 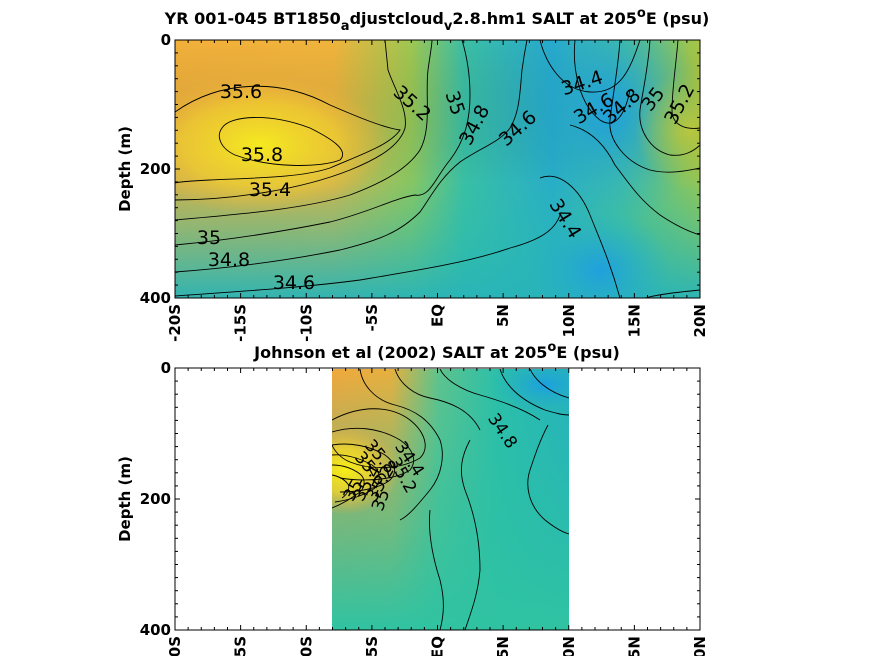 I want to click on contour-label: 35.6, so click(x=241, y=92).